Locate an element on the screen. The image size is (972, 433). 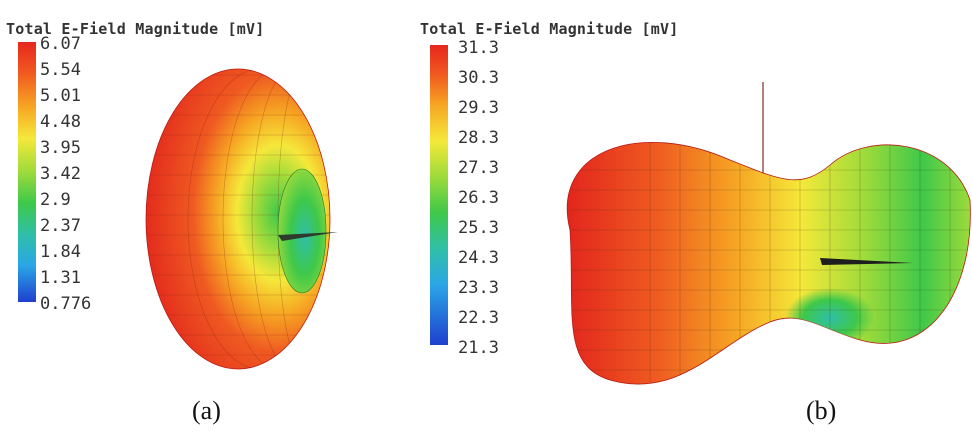
panel-b-scale-label: 21.3 is located at coordinates (478, 348).